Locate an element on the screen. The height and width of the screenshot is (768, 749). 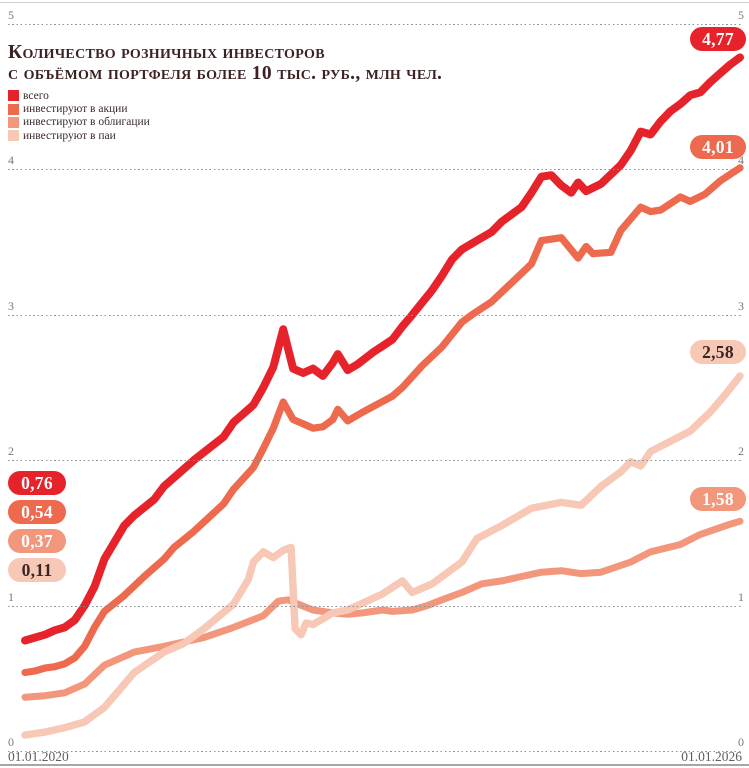
legend-label: инвестируют в акции is located at coordinates (75, 109).